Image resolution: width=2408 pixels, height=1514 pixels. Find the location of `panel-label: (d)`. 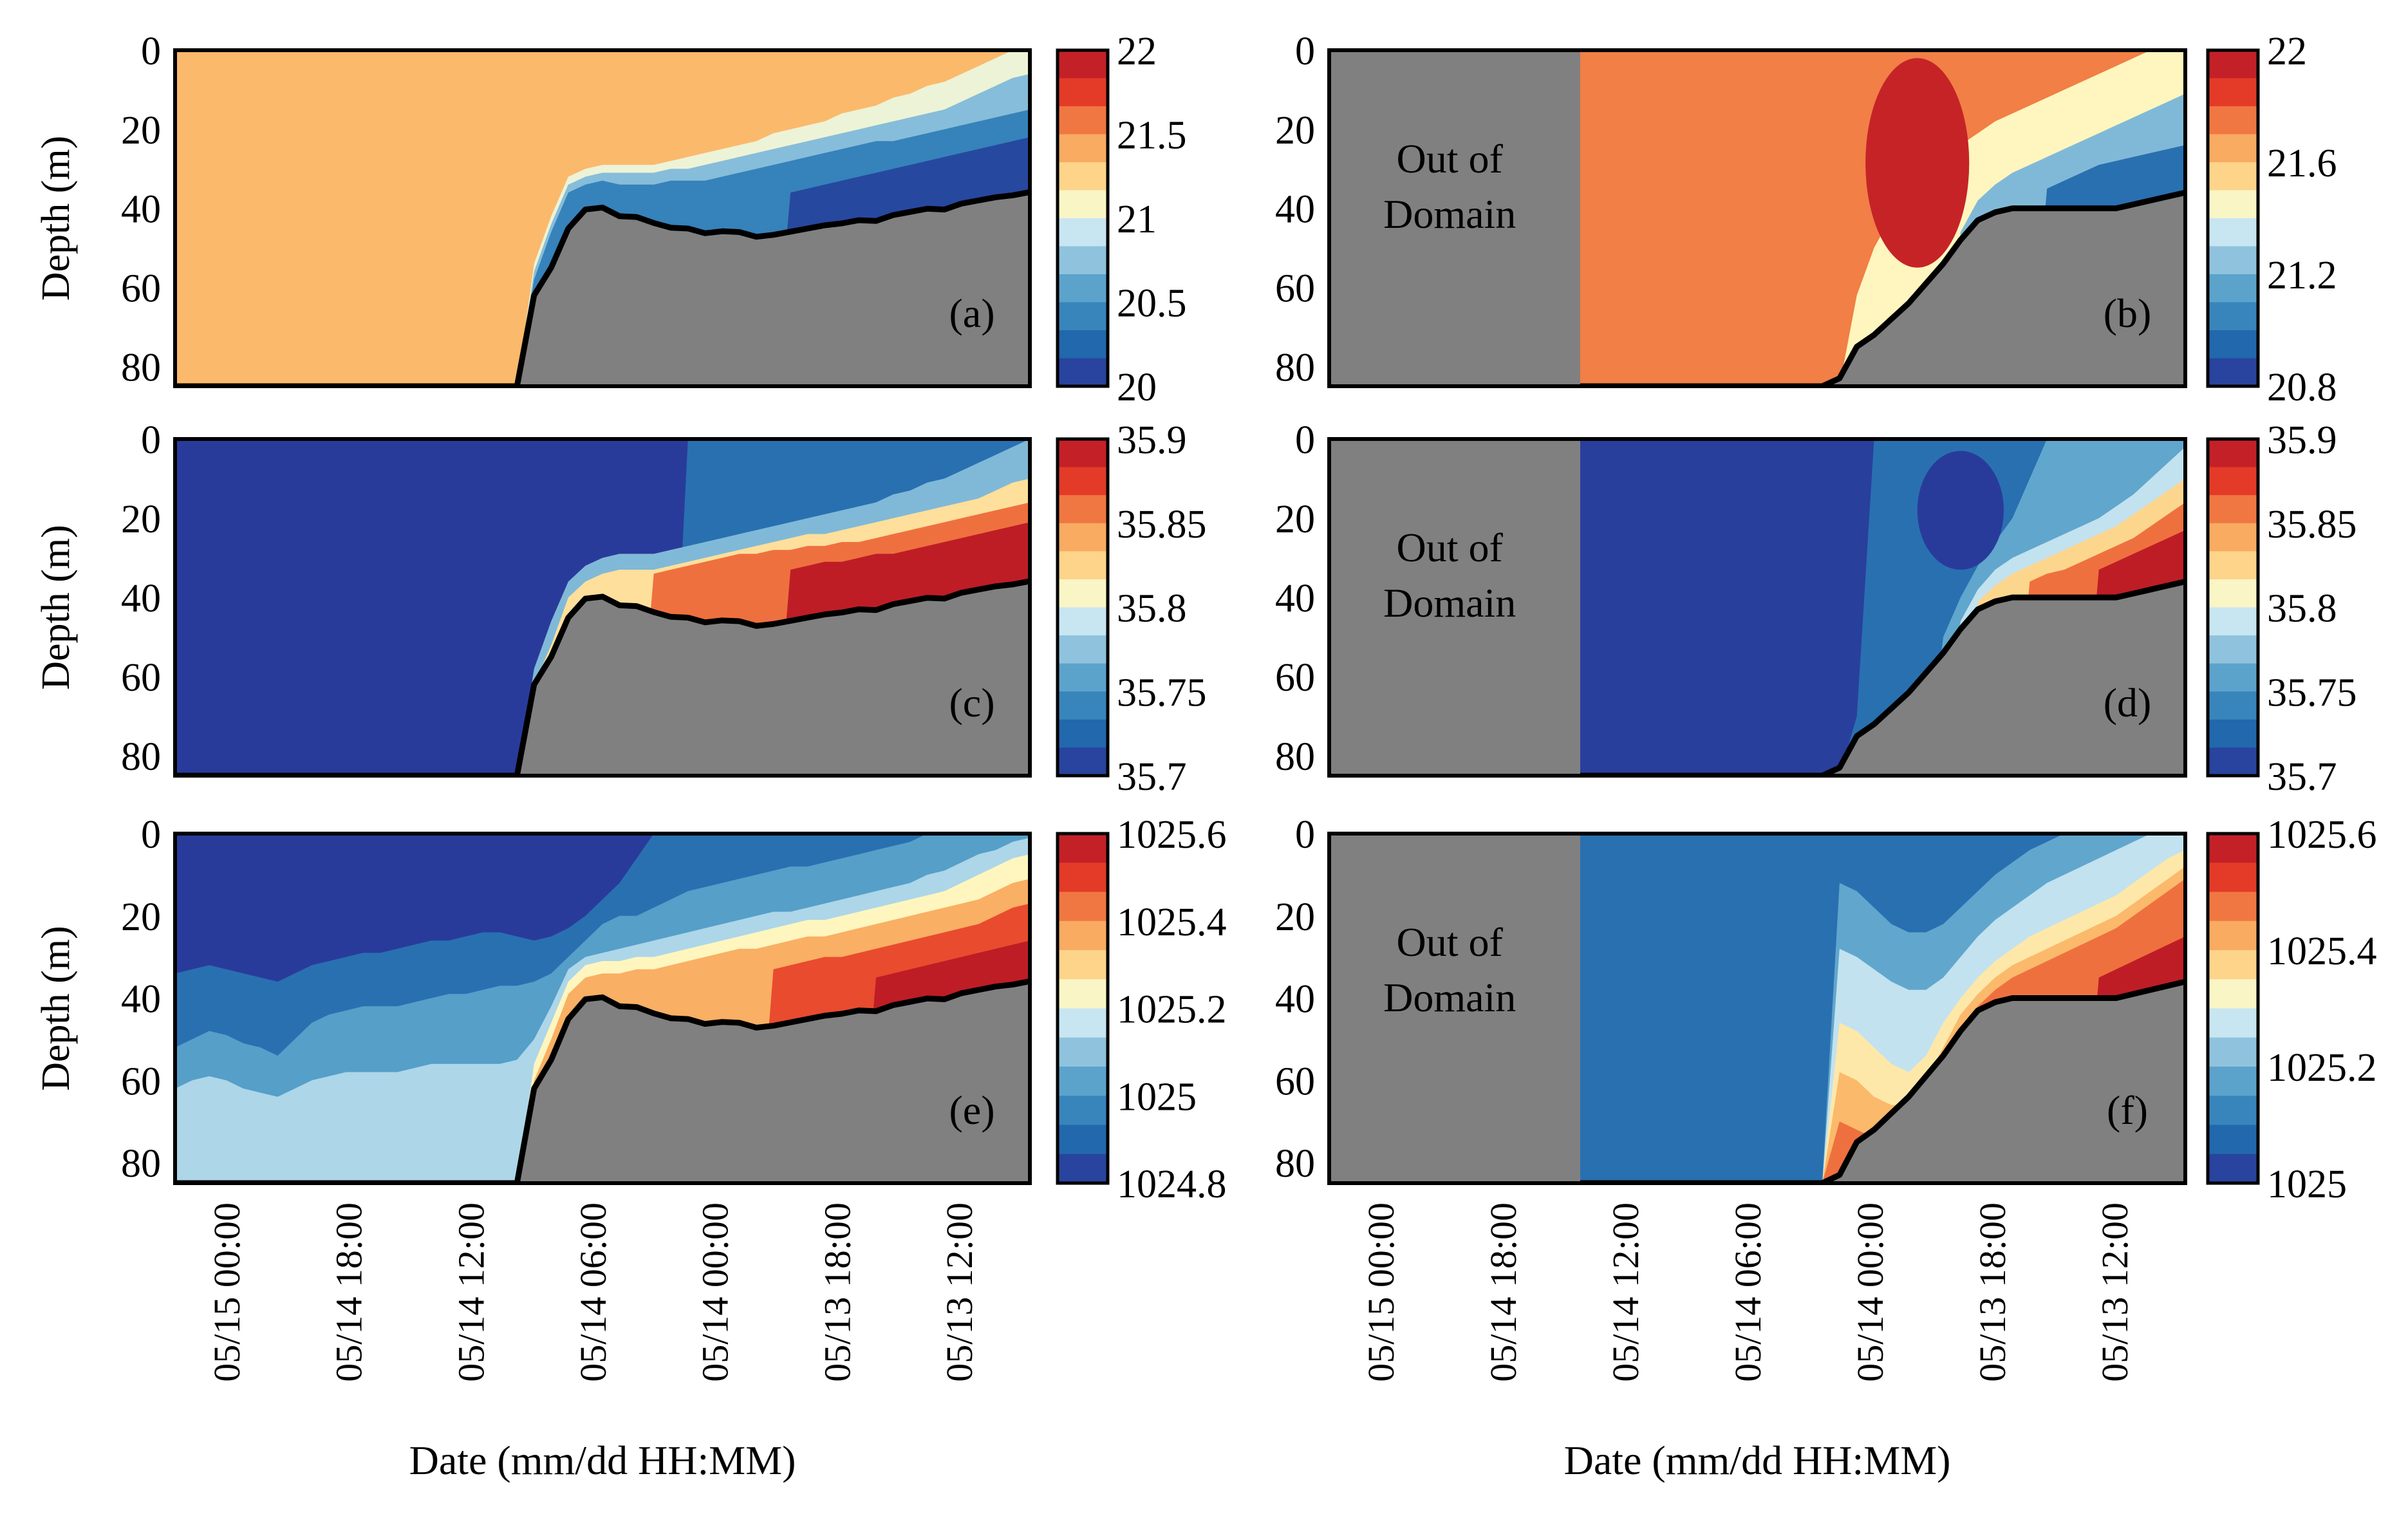

panel-label: (d) is located at coordinates (2128, 702).